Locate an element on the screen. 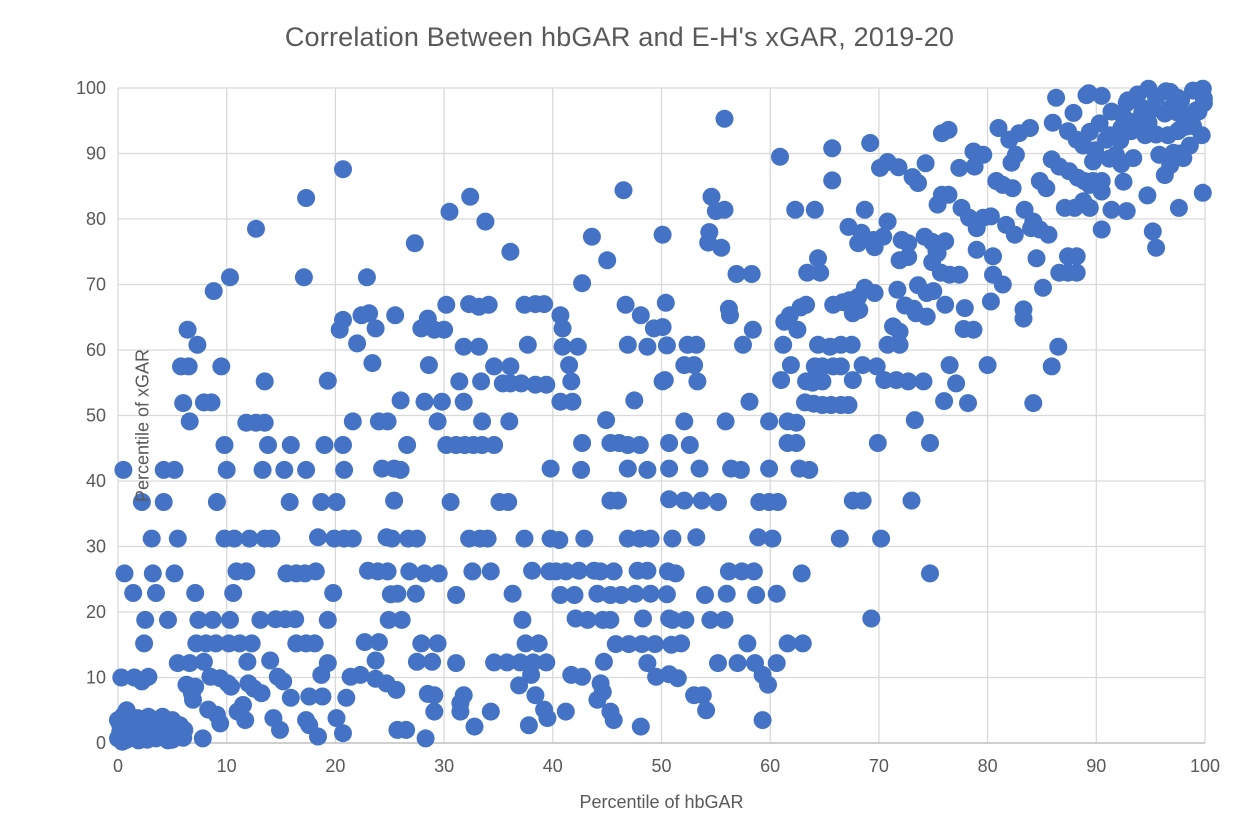 Image resolution: width=1239 pixels, height=831 pixels. y-tick-label: 30 is located at coordinates (96, 547).